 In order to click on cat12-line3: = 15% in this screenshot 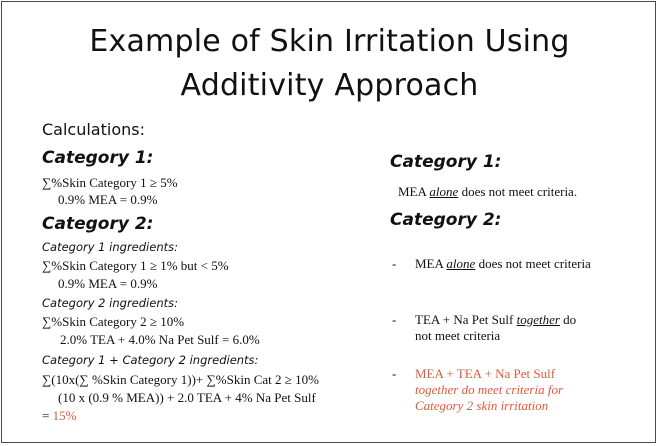, I will do `click(59, 416)`.